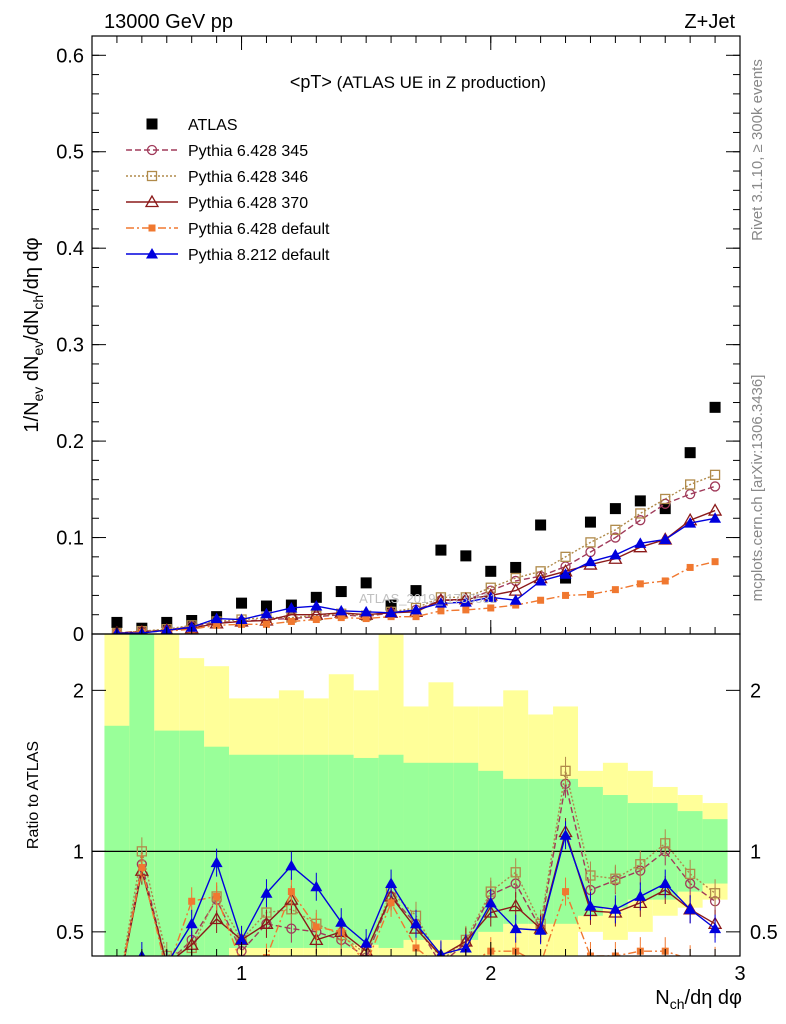 The image size is (786, 1024). I want to click on y-tick-label: 0.3, so click(70, 346).